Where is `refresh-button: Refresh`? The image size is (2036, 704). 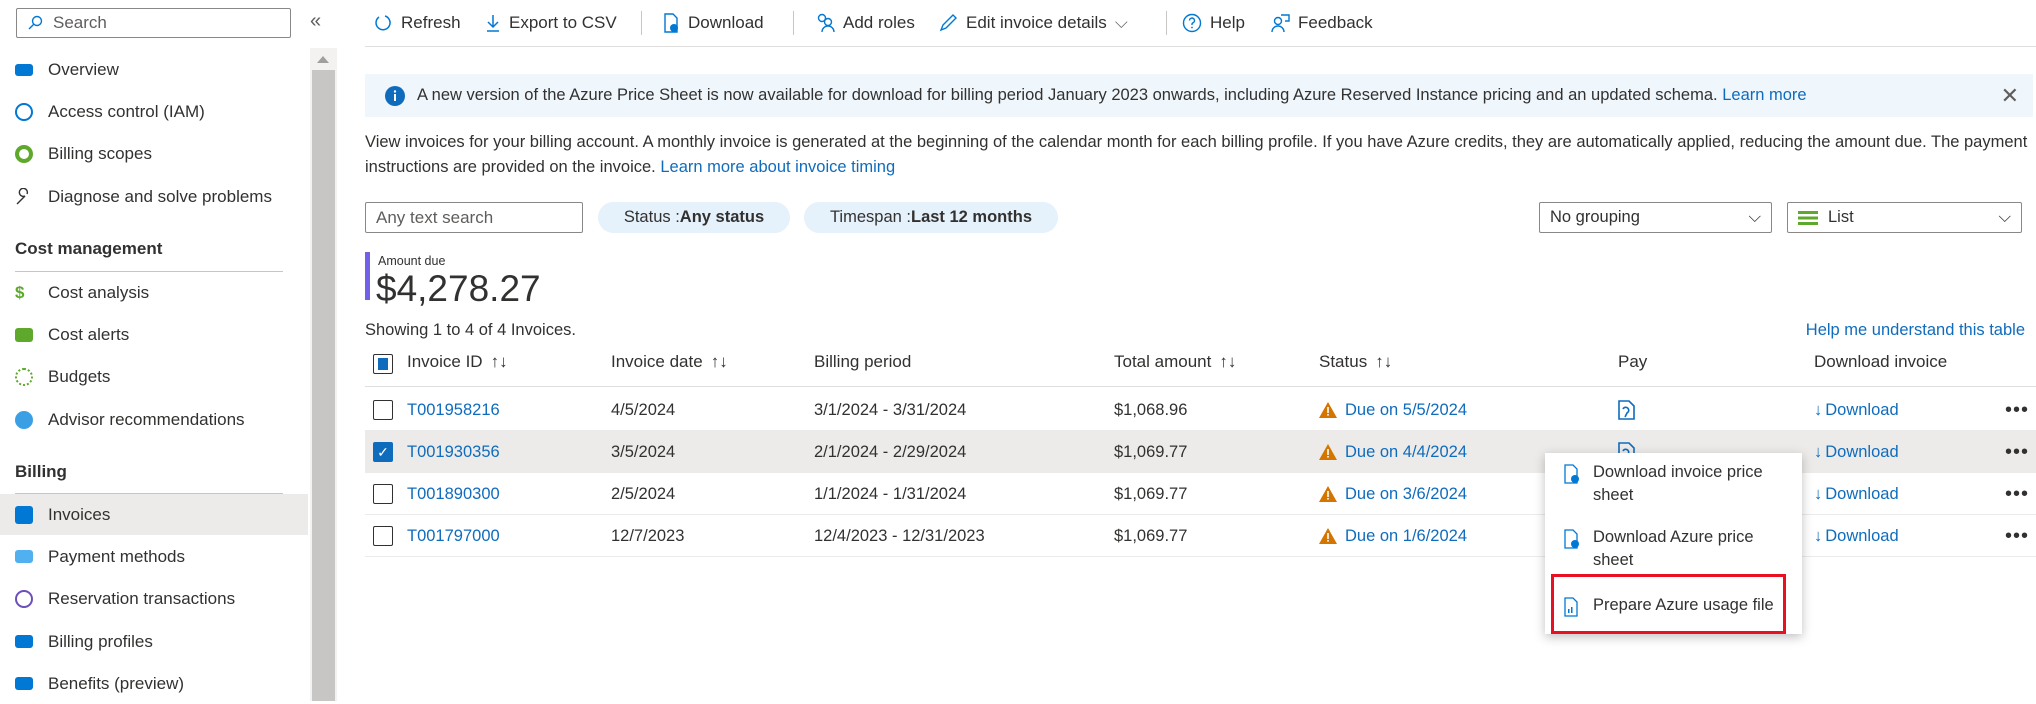
refresh-button: Refresh is located at coordinates (417, 23).